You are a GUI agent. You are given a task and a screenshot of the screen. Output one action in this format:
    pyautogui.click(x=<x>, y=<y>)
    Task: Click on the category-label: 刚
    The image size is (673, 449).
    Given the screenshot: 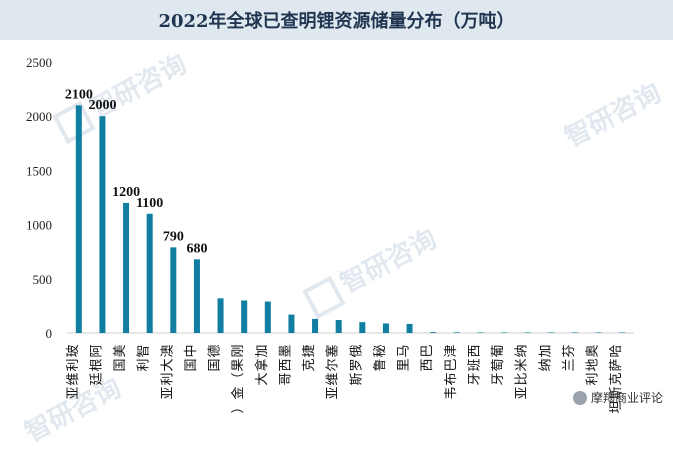 What is the action you would take?
    pyautogui.click(x=238, y=350)
    